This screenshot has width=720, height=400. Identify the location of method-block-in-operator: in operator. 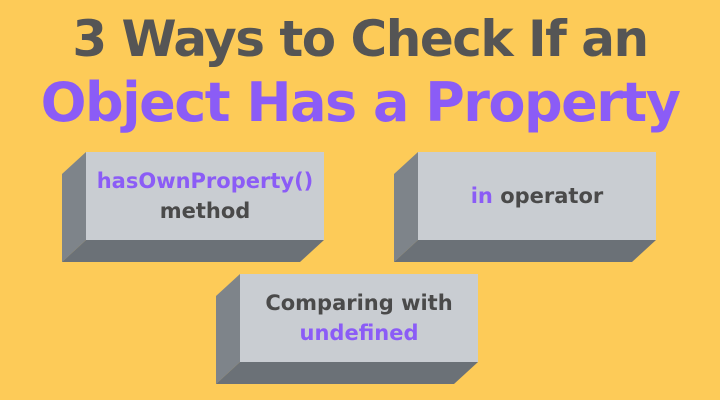
(525, 207).